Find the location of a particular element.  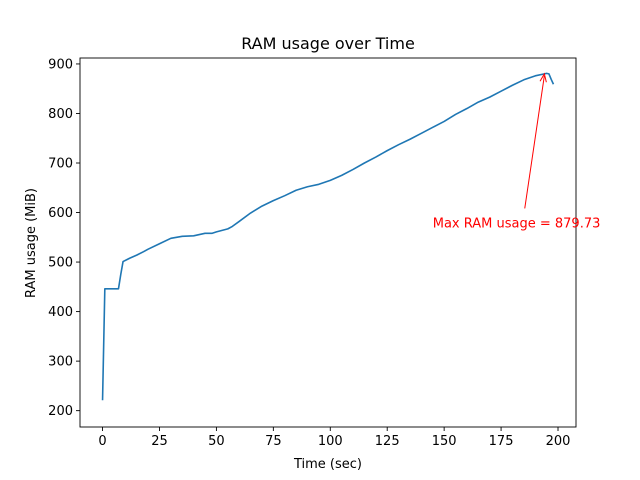

chart-title: RAM usage over Time is located at coordinates (328, 43).